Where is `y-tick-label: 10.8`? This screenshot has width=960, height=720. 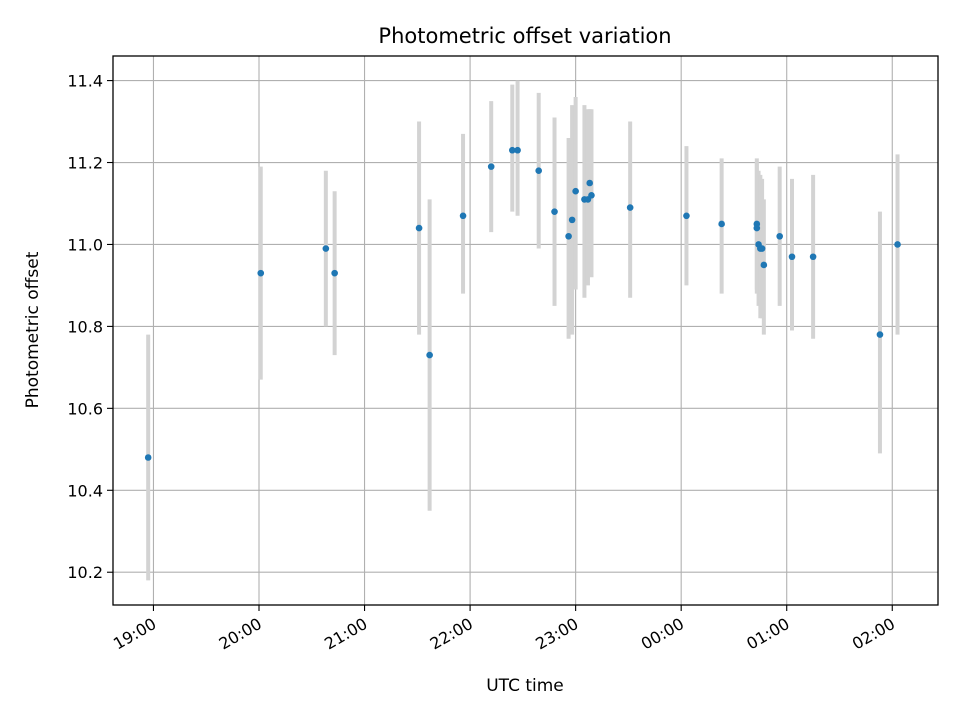
y-tick-label: 10.8 is located at coordinates (85, 326).